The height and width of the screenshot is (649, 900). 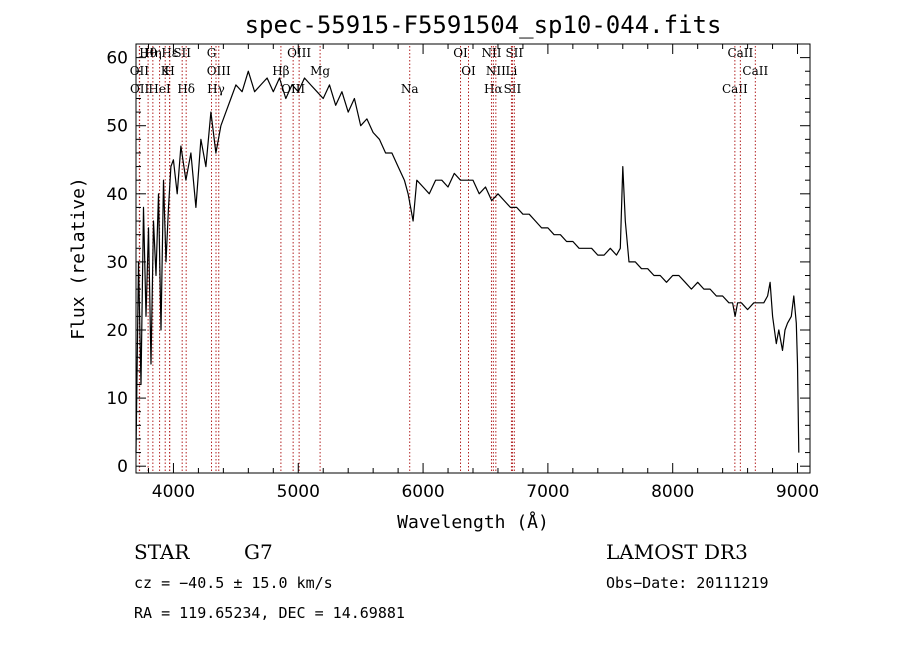 I want to click on line-marker-label: Hδ, so click(x=186, y=89).